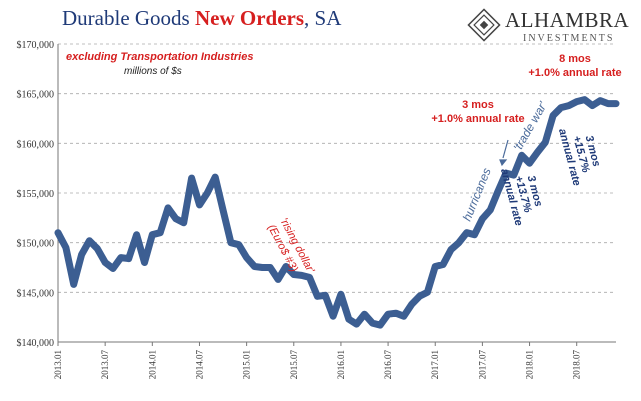 The width and height of the screenshot is (641, 401). Describe the element at coordinates (579, 157) in the screenshot. I see `annotation-3mos-blue-right: 3 mos +15.7% annual rate` at that location.